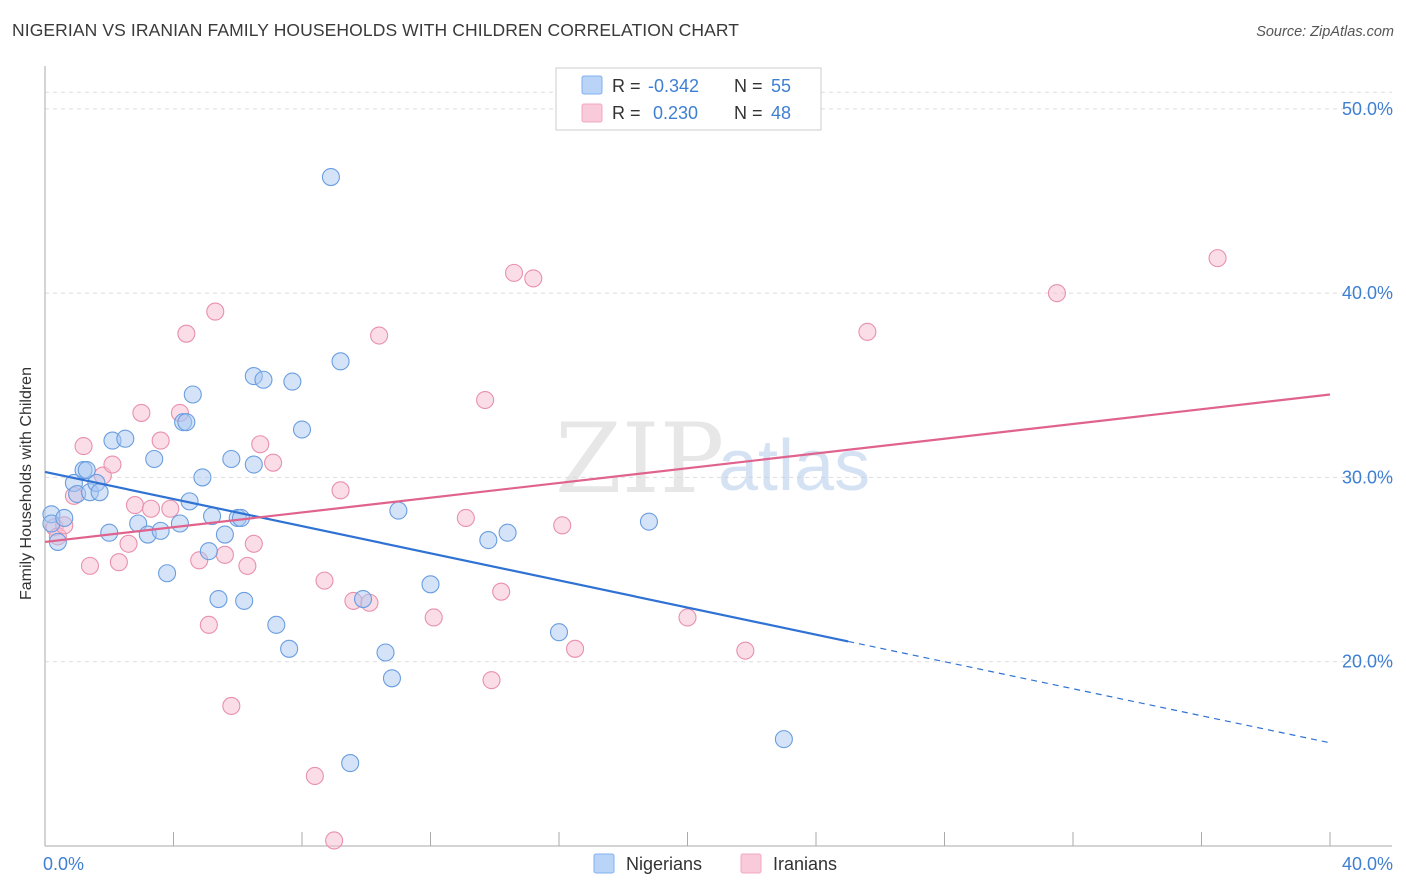  I want to click on nigerian-trend-line, so click(446, 556).